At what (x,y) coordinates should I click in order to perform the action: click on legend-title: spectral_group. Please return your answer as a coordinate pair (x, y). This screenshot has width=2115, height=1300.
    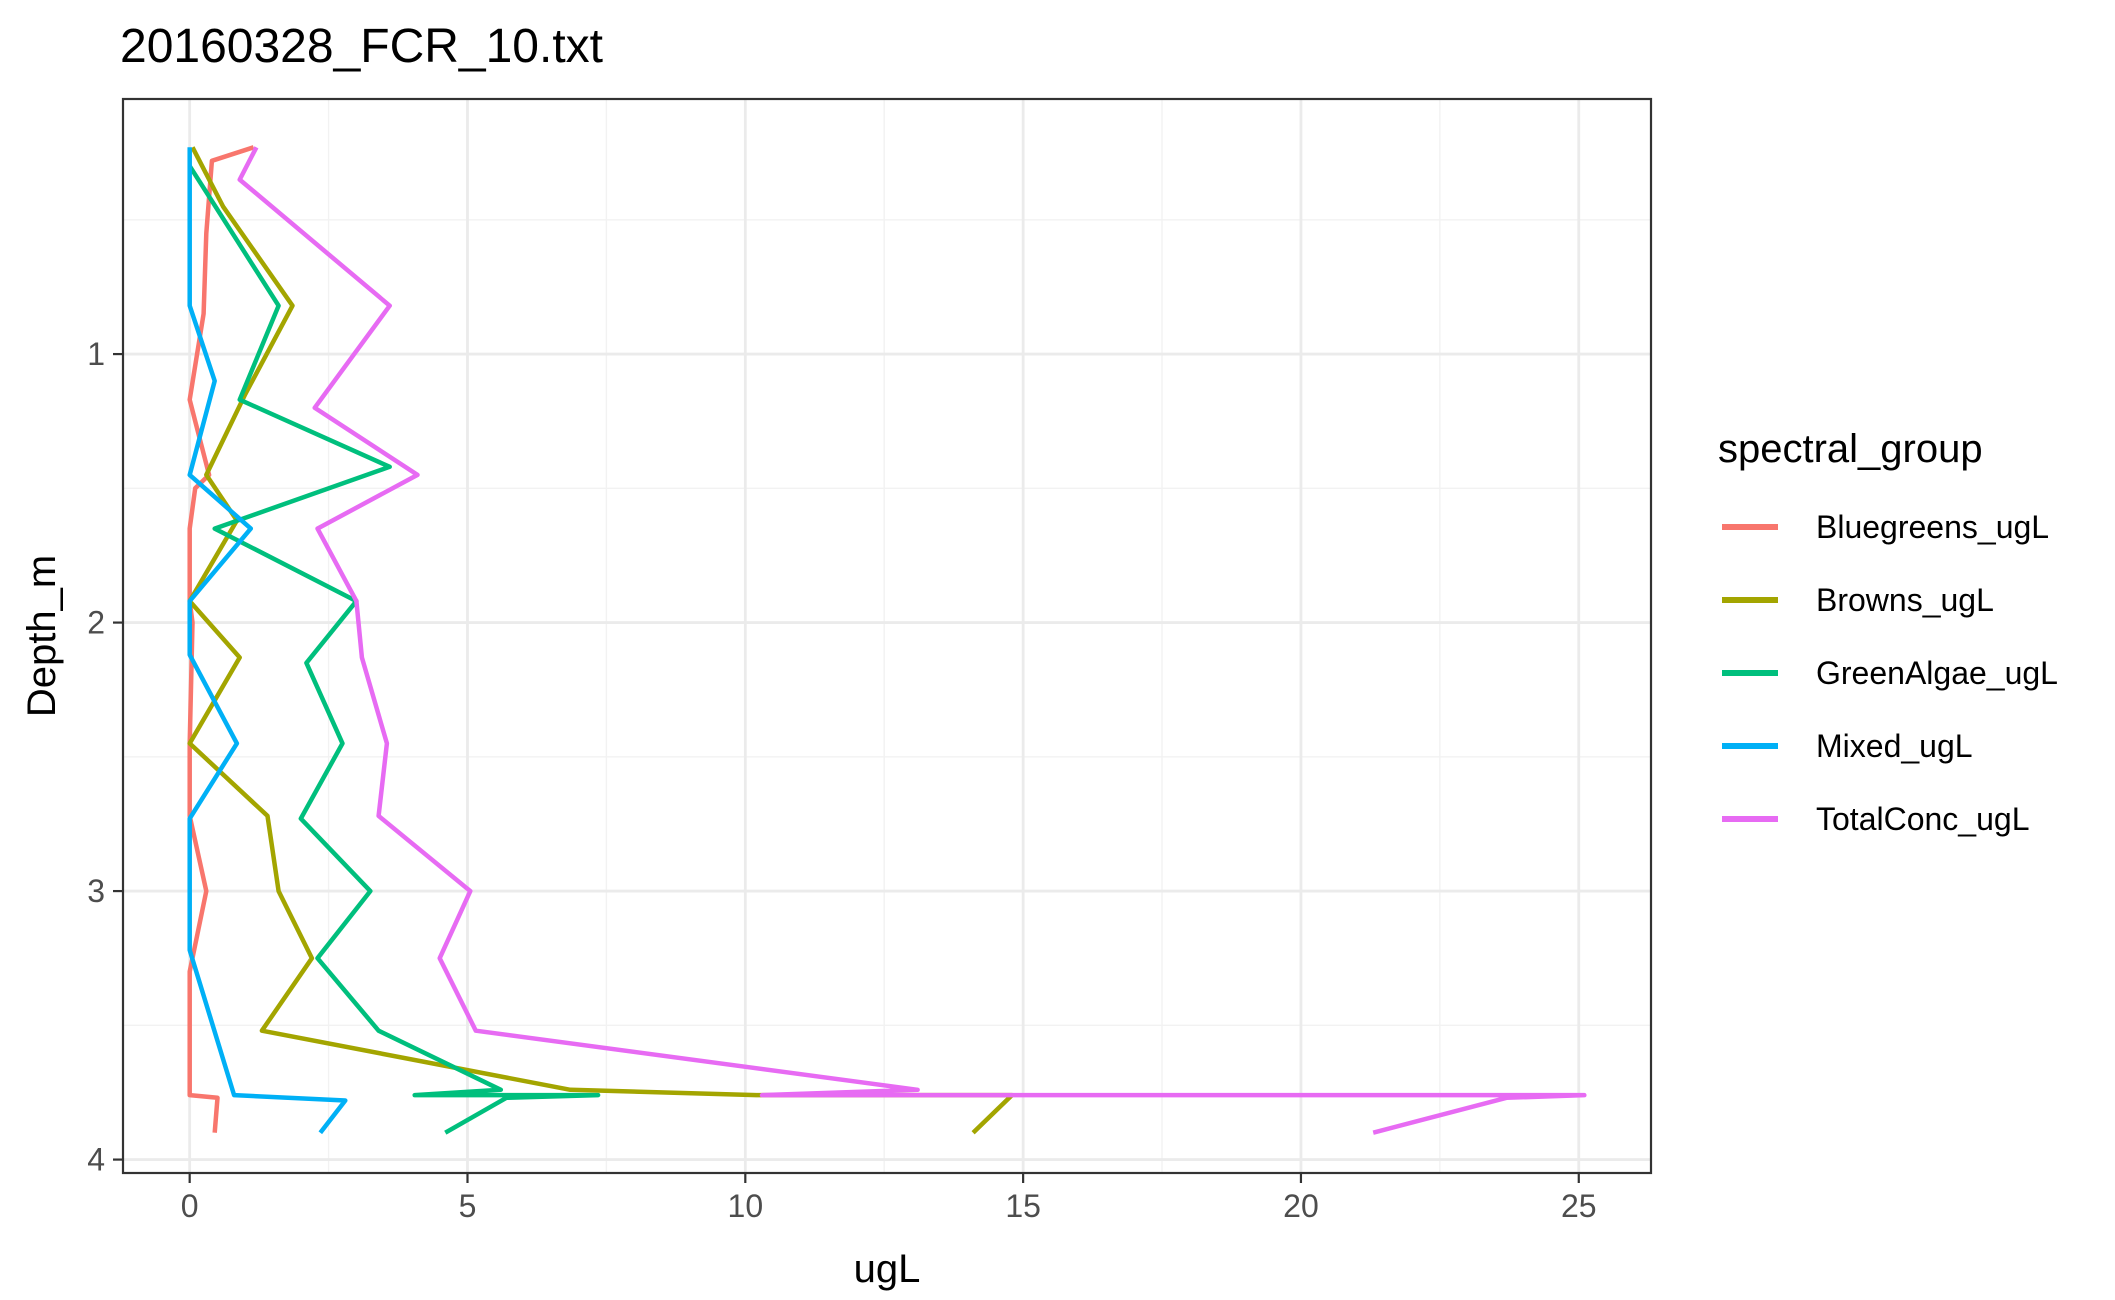
    Looking at the image, I should click on (1850, 449).